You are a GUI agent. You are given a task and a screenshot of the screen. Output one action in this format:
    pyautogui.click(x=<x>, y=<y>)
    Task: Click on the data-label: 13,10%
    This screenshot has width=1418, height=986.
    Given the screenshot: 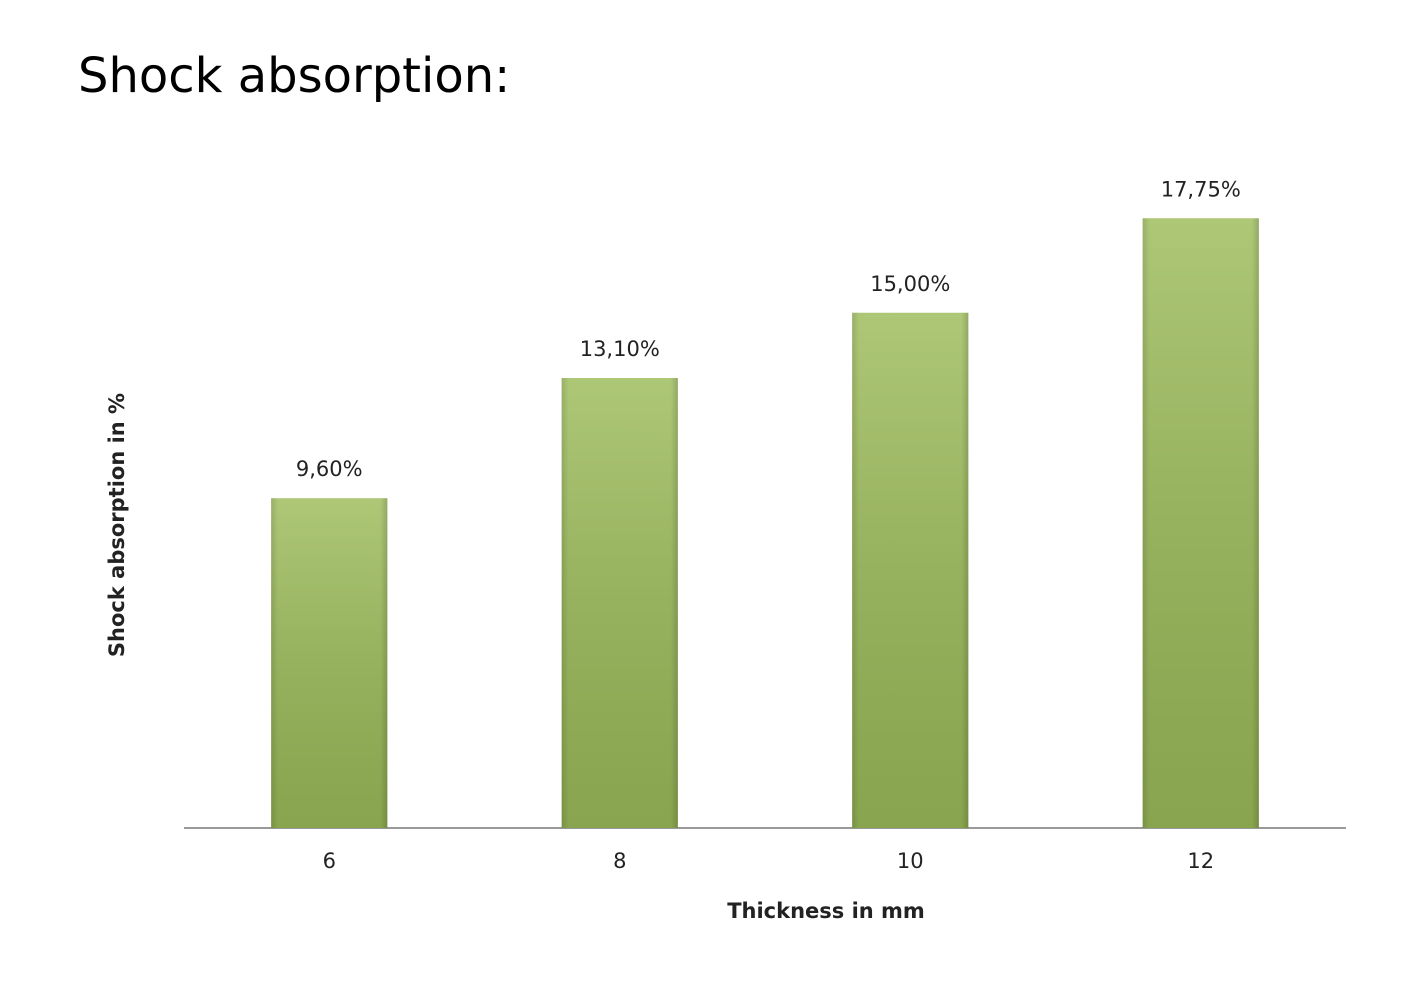 What is the action you would take?
    pyautogui.click(x=620, y=349)
    